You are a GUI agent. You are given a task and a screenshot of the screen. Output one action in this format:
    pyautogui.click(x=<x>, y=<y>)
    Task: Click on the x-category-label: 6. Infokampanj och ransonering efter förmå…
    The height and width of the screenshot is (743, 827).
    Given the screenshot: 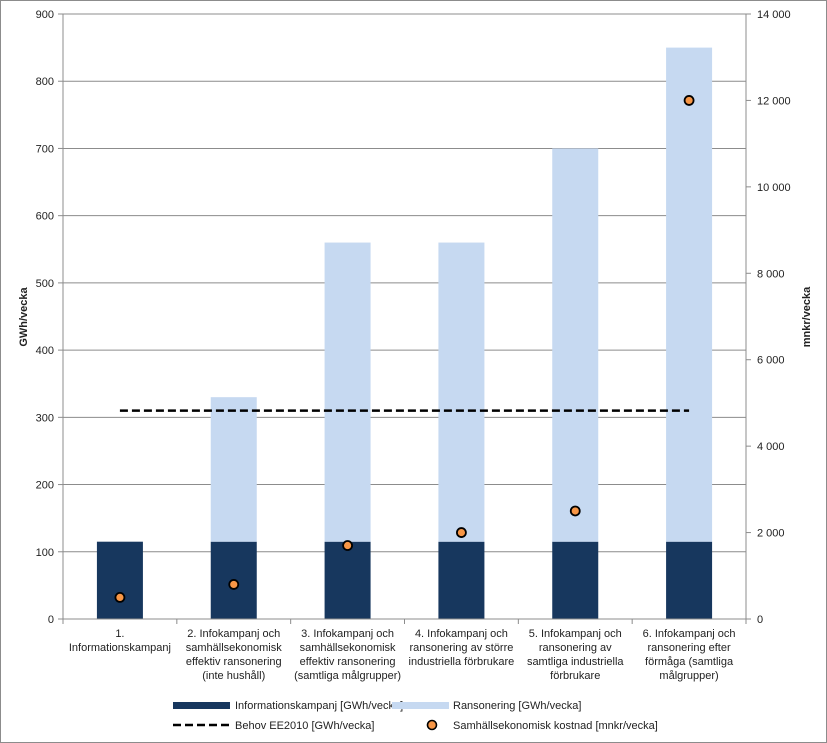 What is the action you would take?
    pyautogui.click(x=689, y=655)
    